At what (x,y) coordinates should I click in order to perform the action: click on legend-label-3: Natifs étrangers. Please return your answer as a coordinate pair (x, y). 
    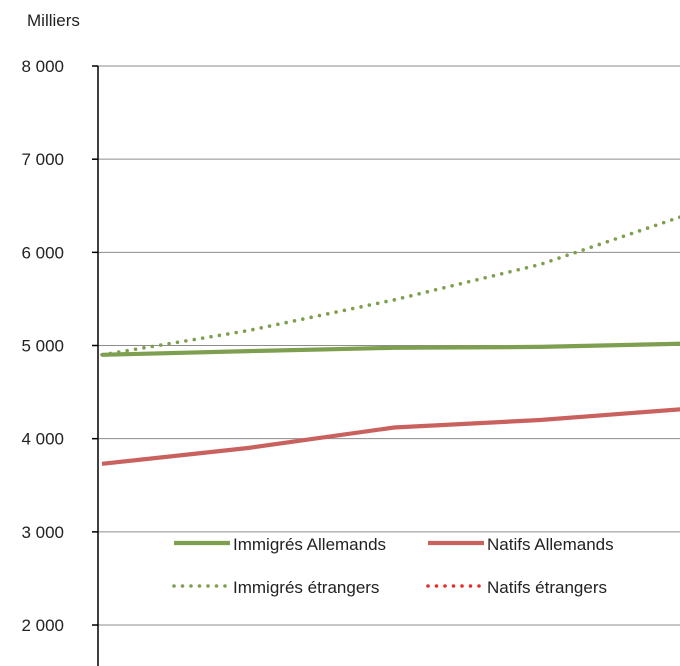
    Looking at the image, I should click on (547, 587).